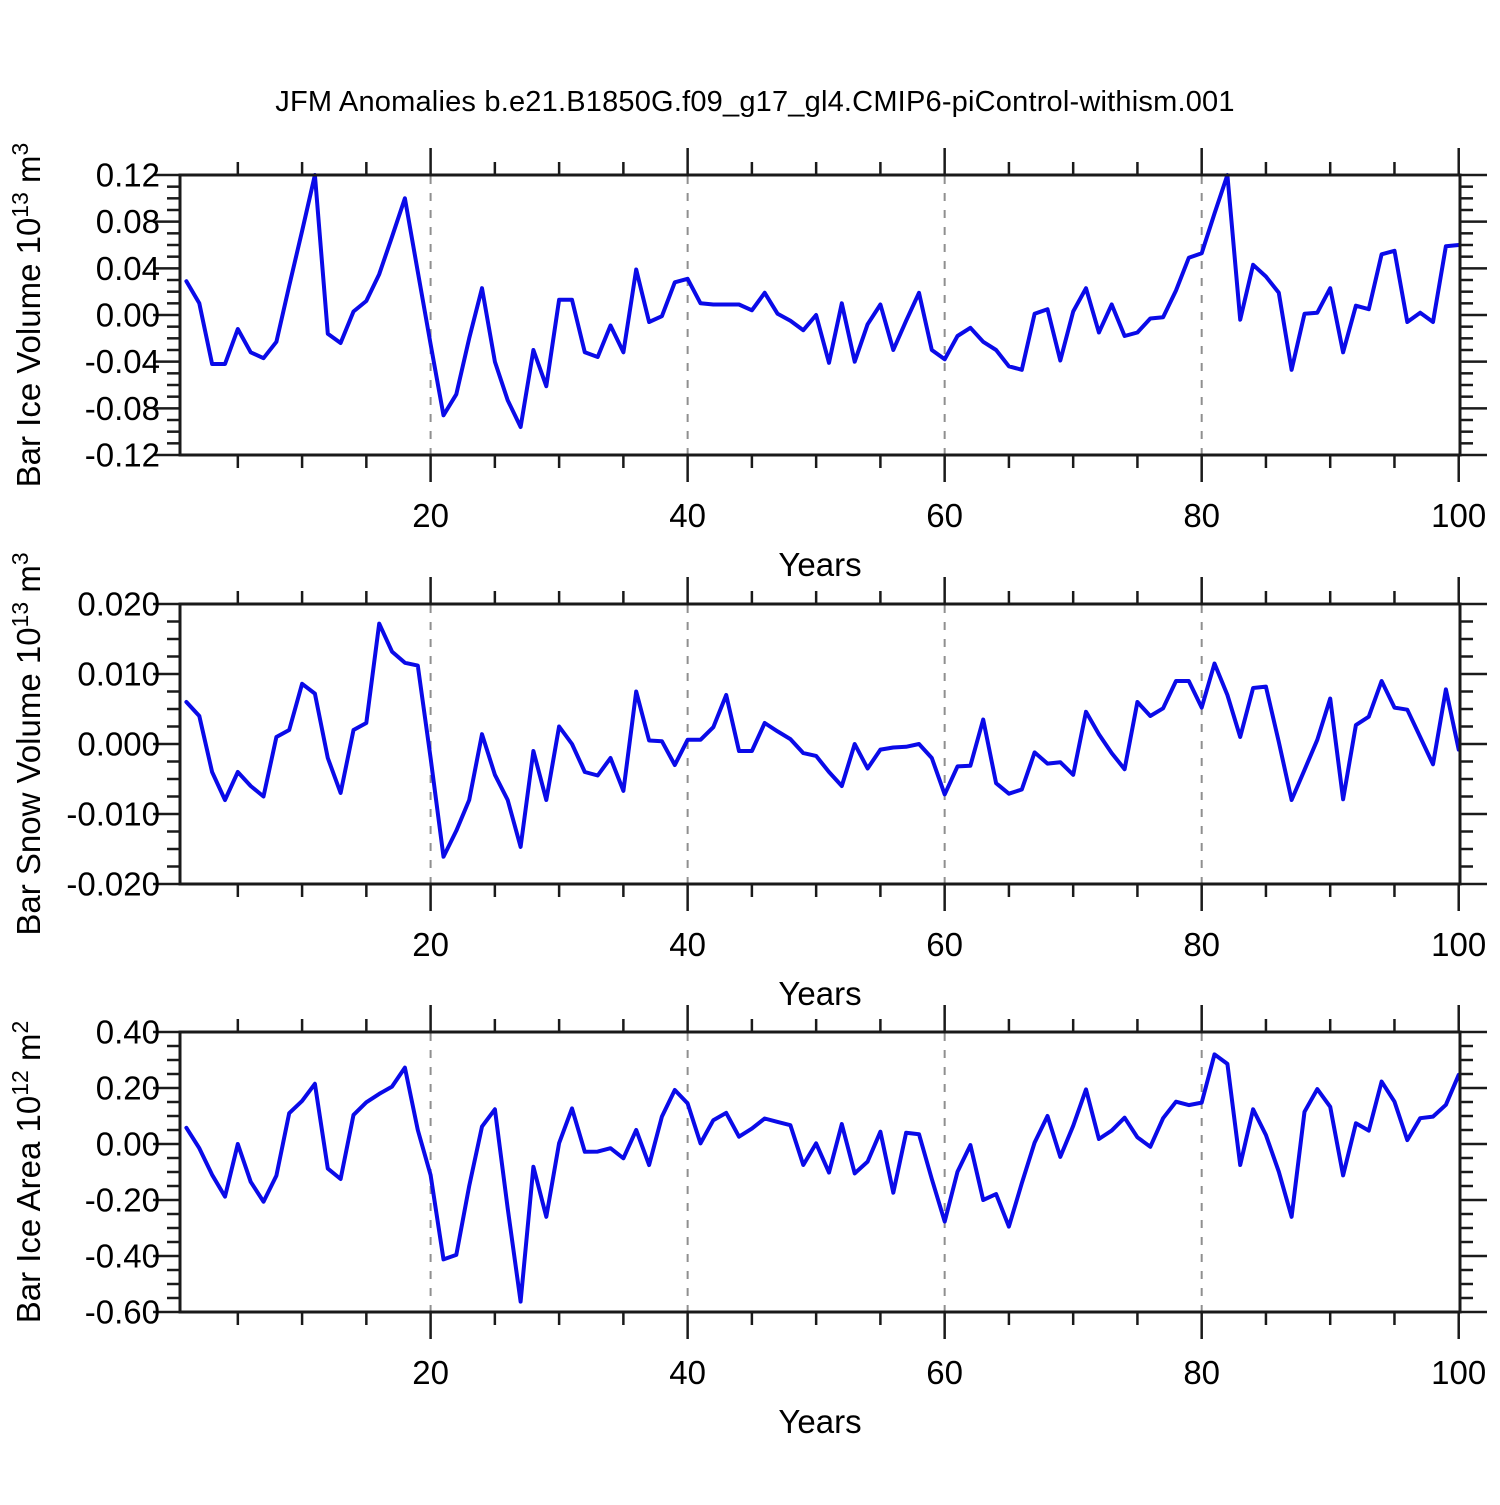 The height and width of the screenshot is (1505, 1500). I want to click on y-tick-label: 0.40, so click(128, 1032).